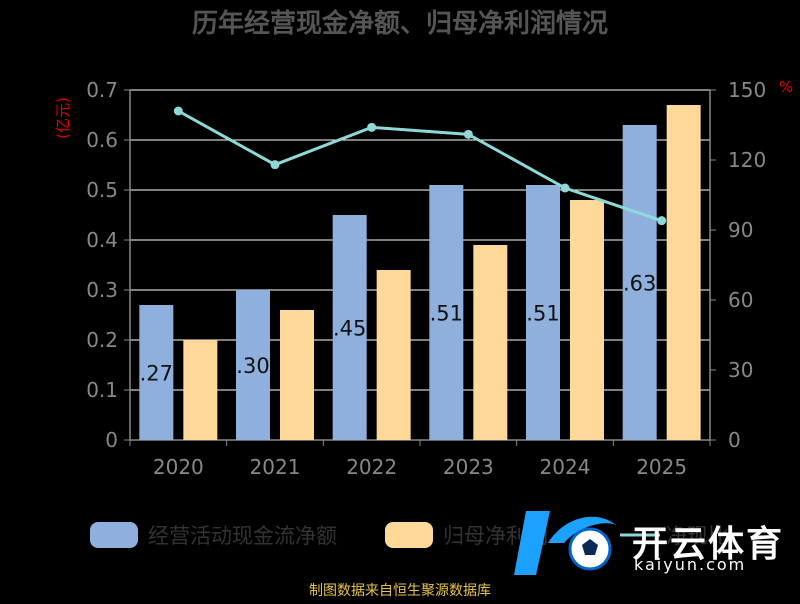 Image resolution: width=800 pixels, height=604 pixels. What do you see at coordinates (102, 190) in the screenshot?
I see `y-left-tick-label: 0.5` at bounding box center [102, 190].